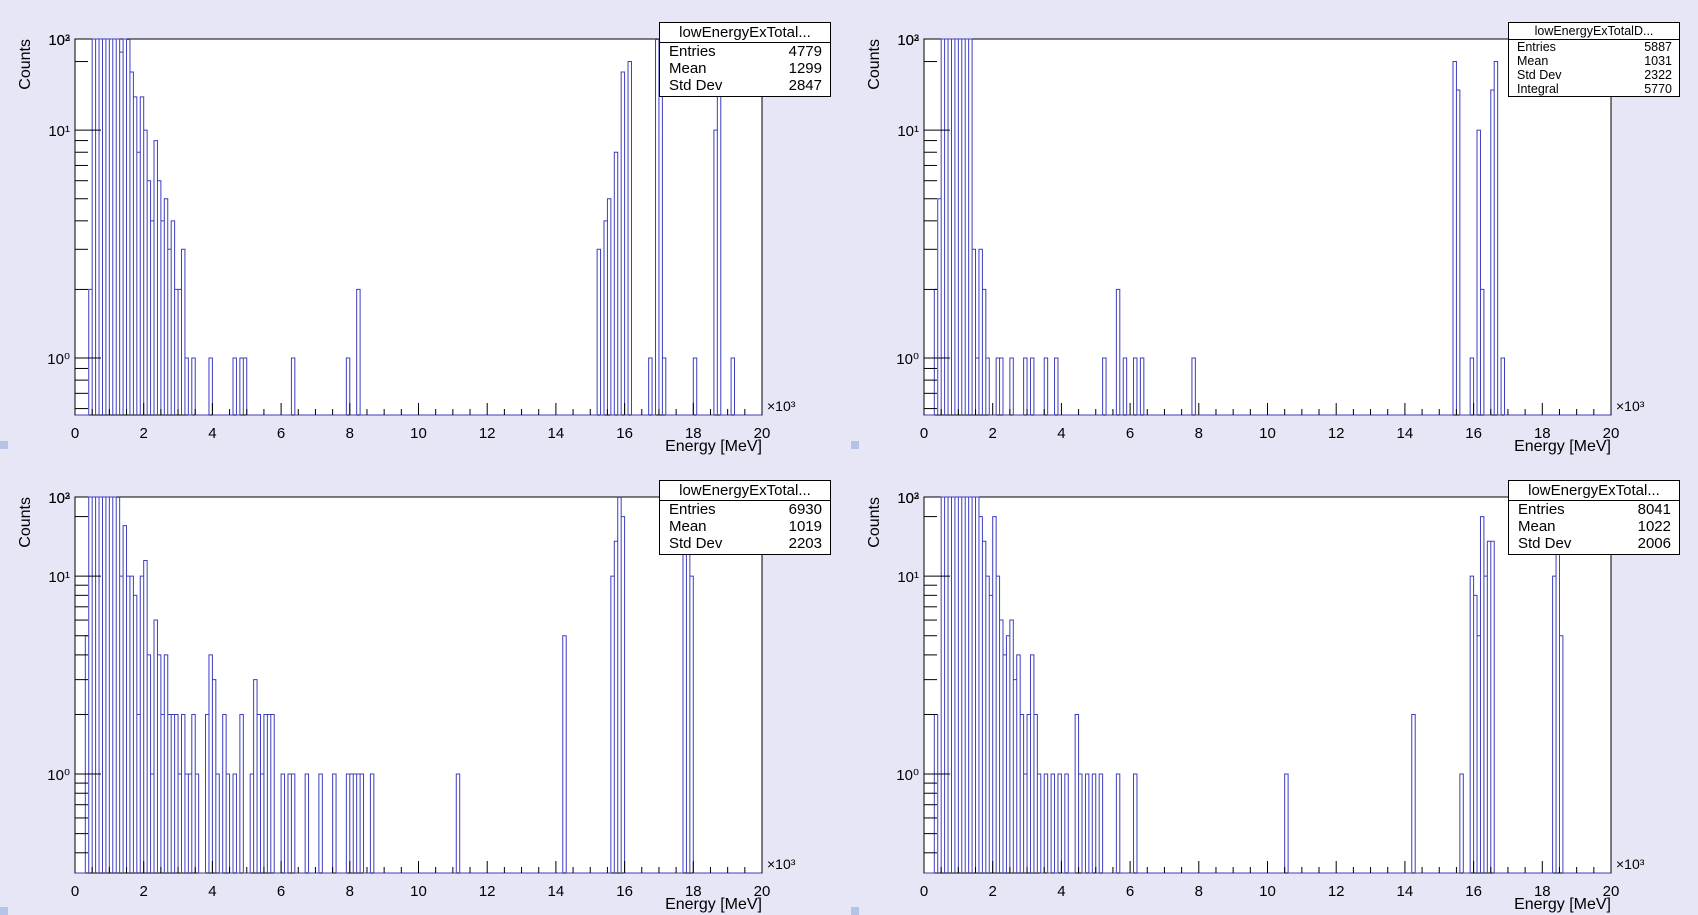 This screenshot has width=1698, height=915. Describe the element at coordinates (745, 68) in the screenshot. I see `stats-row: Mean 1299` at that location.